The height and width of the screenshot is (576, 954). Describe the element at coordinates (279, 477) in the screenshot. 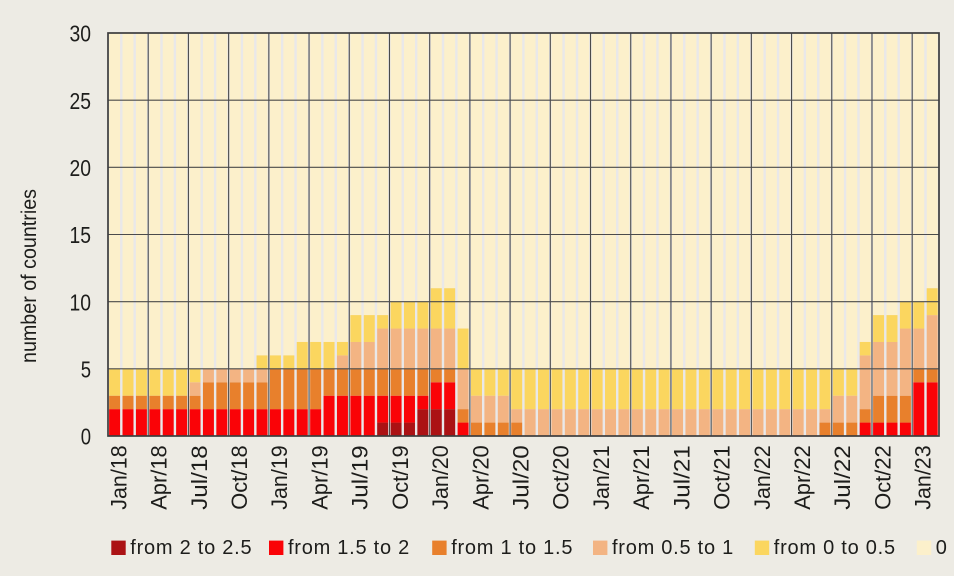

I see `svg-text: Jan/19` at that location.